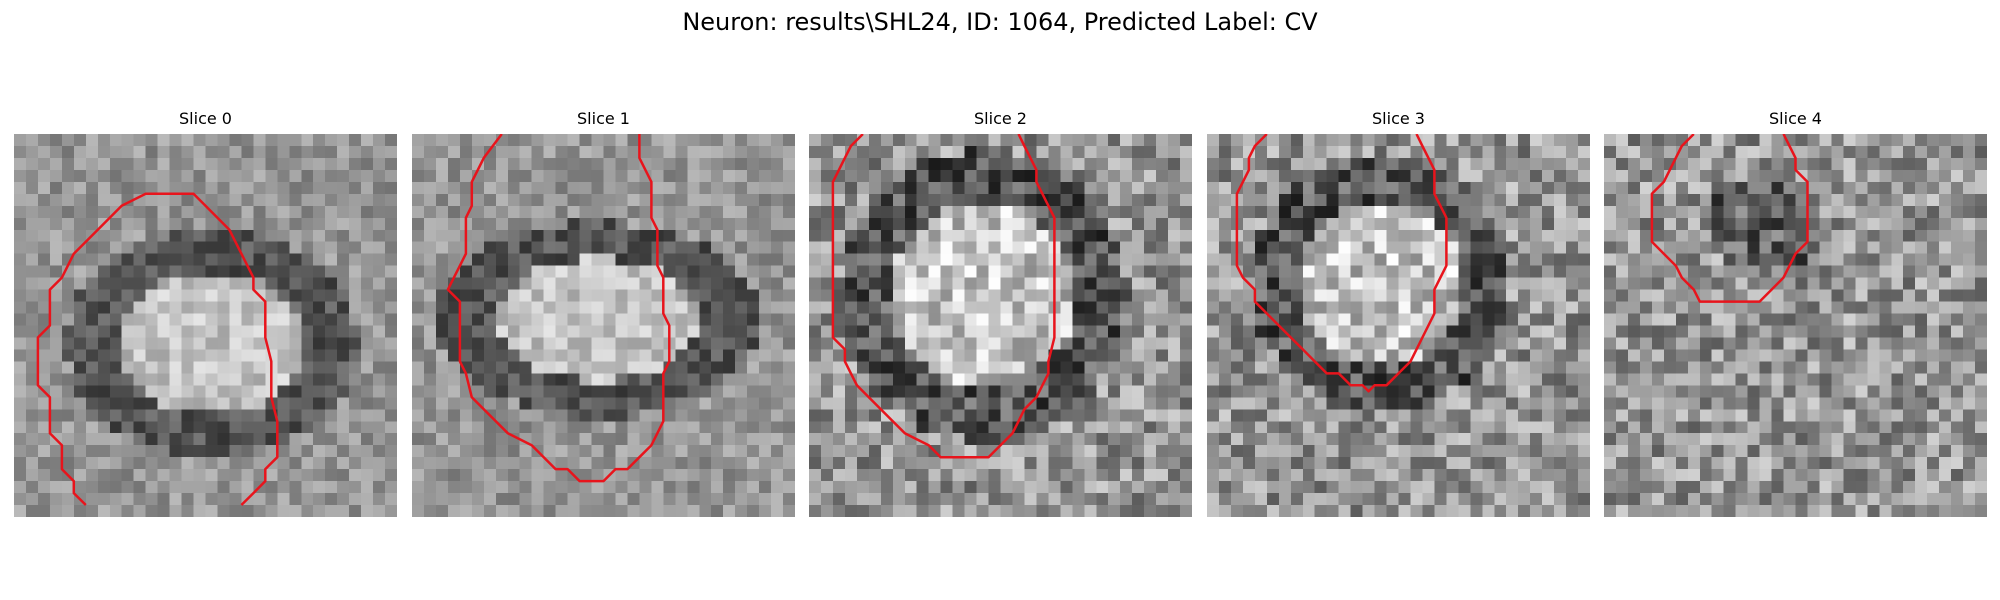 This screenshot has height=600, width=2000. What do you see at coordinates (1795, 118) in the screenshot?
I see `slice-title: Slice 4` at bounding box center [1795, 118].